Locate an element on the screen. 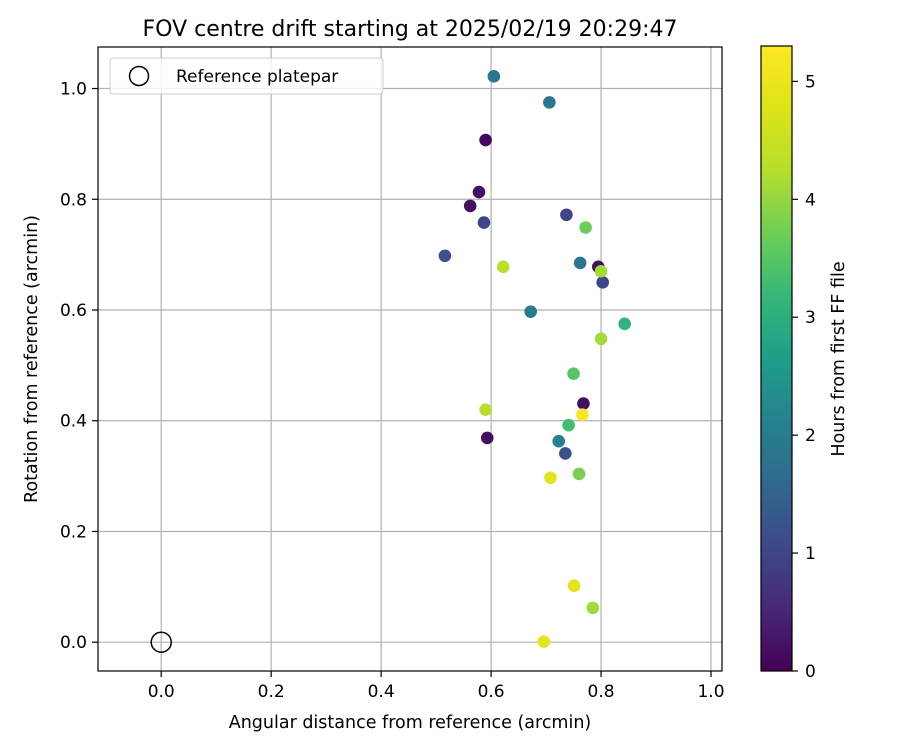 Image resolution: width=900 pixels, height=750 pixels. legend-frame is located at coordinates (246, 76).